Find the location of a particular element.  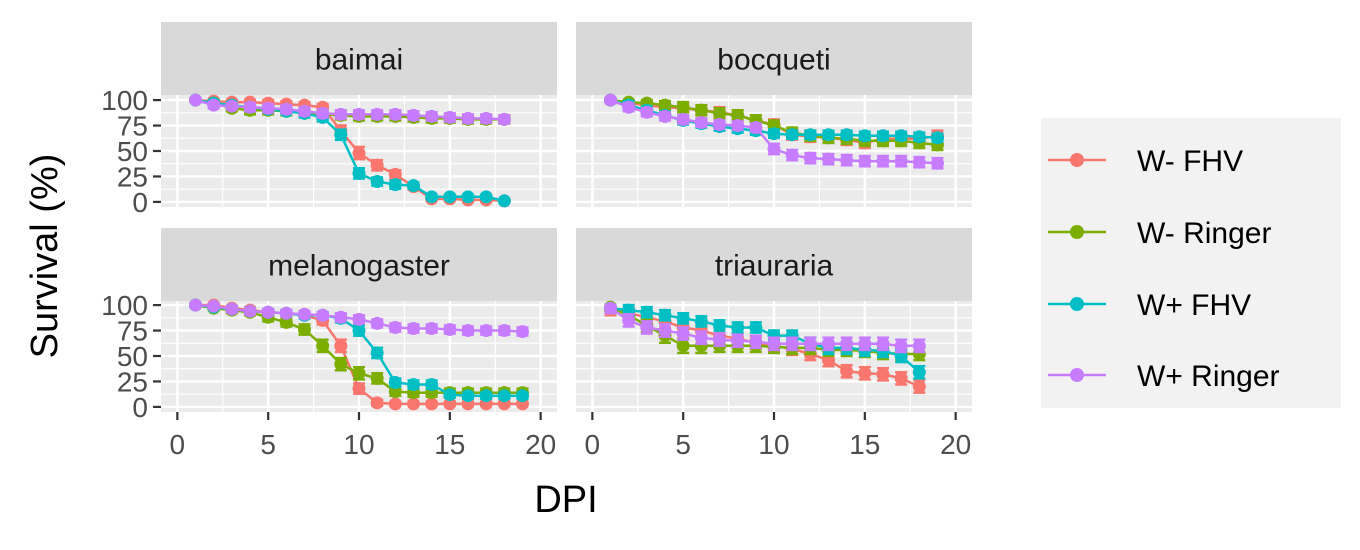

y-tick-label: 50 is located at coordinates (132, 356).